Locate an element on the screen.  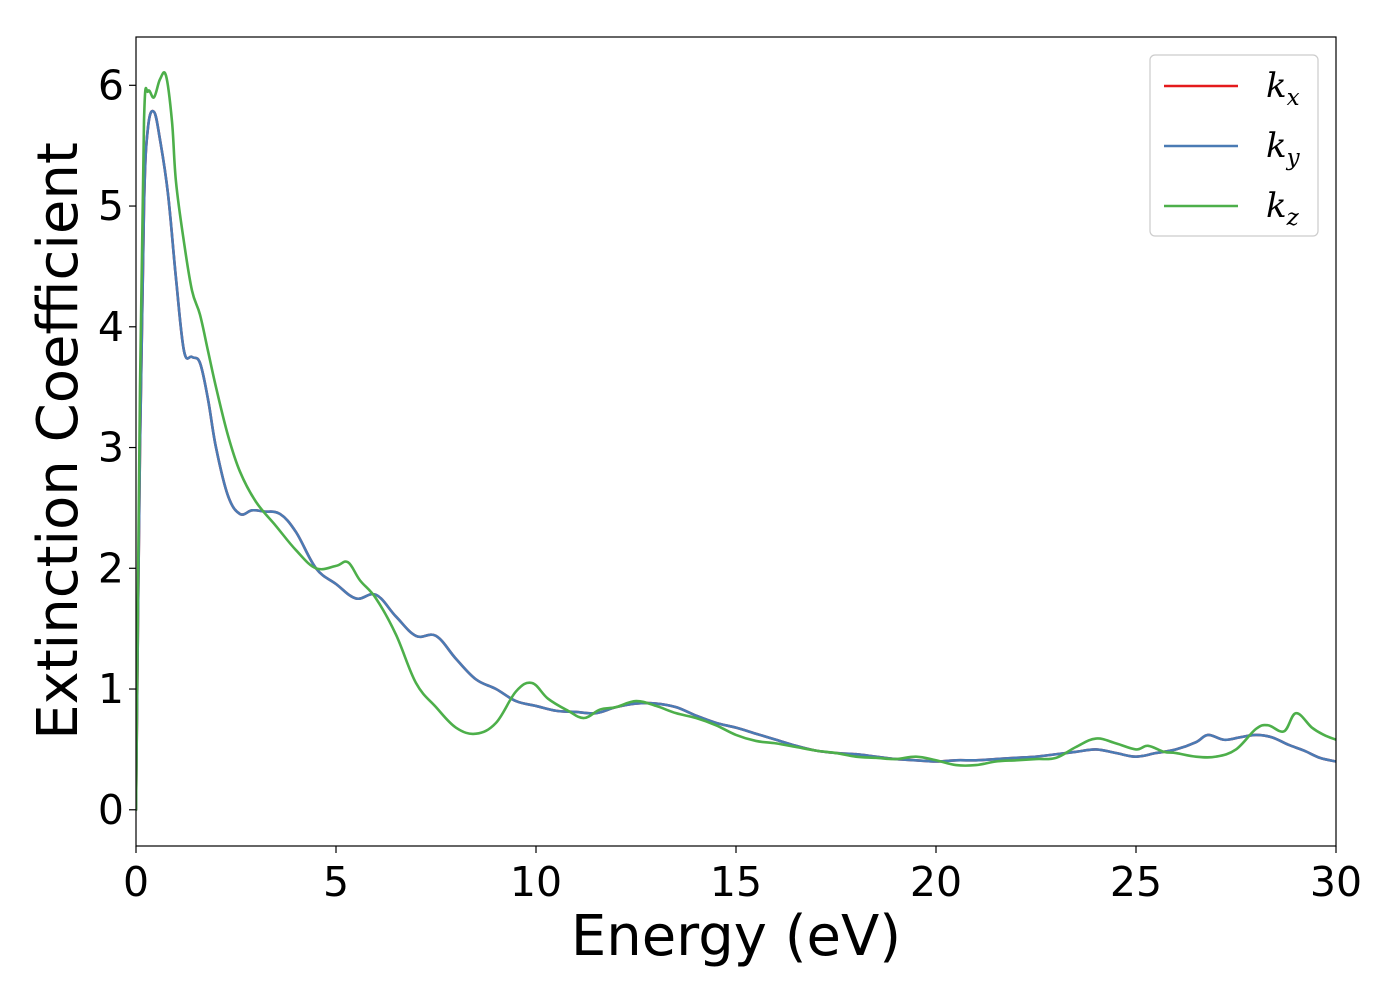
y-tick-label: 3 is located at coordinates (111, 448).